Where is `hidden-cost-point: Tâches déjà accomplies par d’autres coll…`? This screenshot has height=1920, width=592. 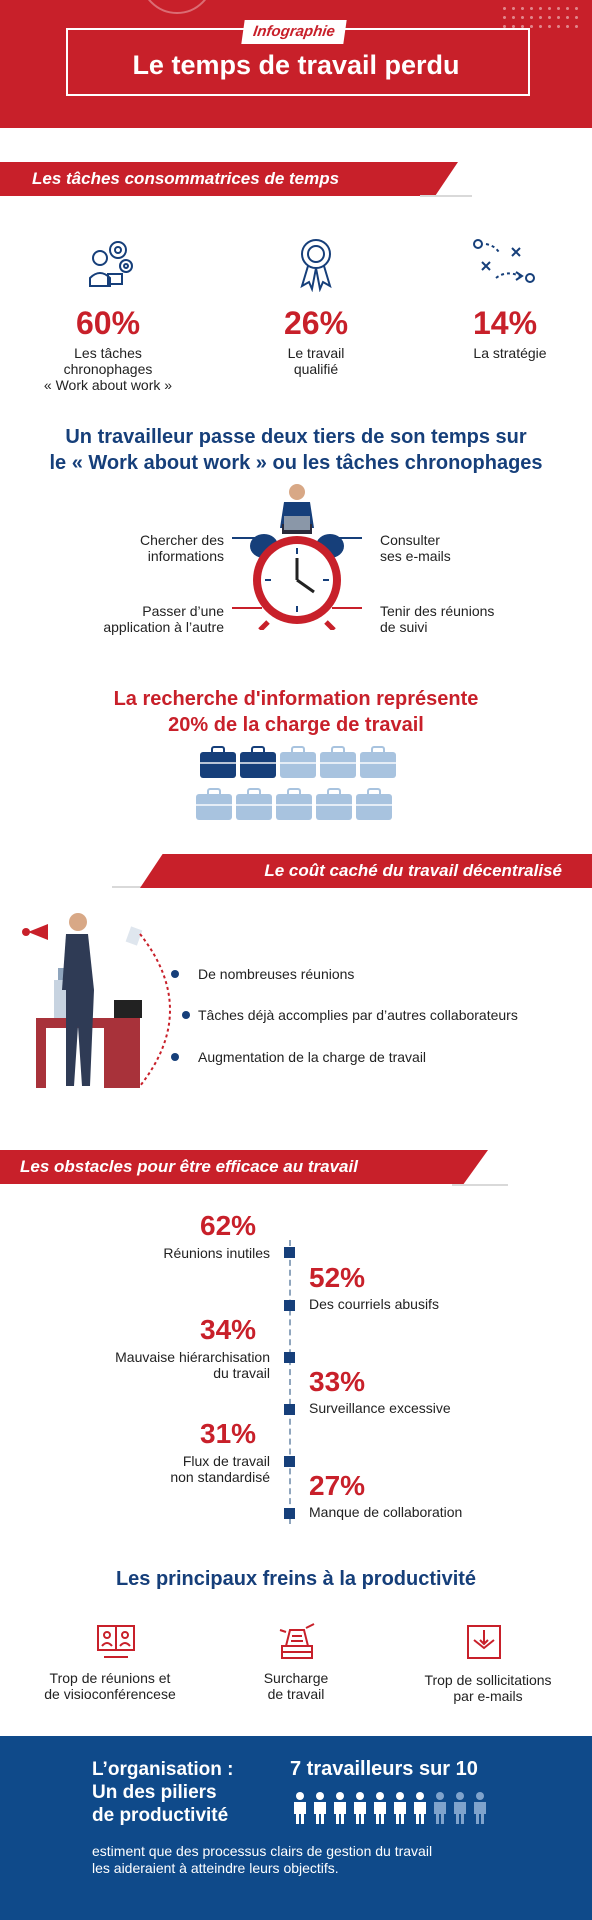
hidden-cost-point: Tâches déjà accomplies par d’autres coll… is located at coordinates (358, 1015).